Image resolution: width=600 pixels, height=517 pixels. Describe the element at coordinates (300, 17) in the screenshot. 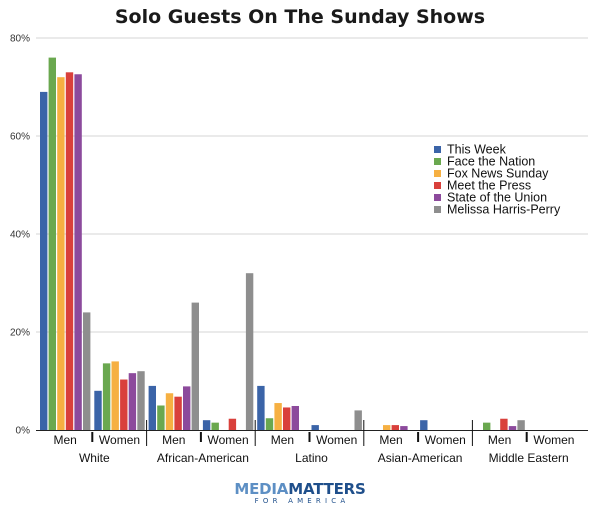

I see `chart-title: Solo Guests On The Sunday Shows` at that location.